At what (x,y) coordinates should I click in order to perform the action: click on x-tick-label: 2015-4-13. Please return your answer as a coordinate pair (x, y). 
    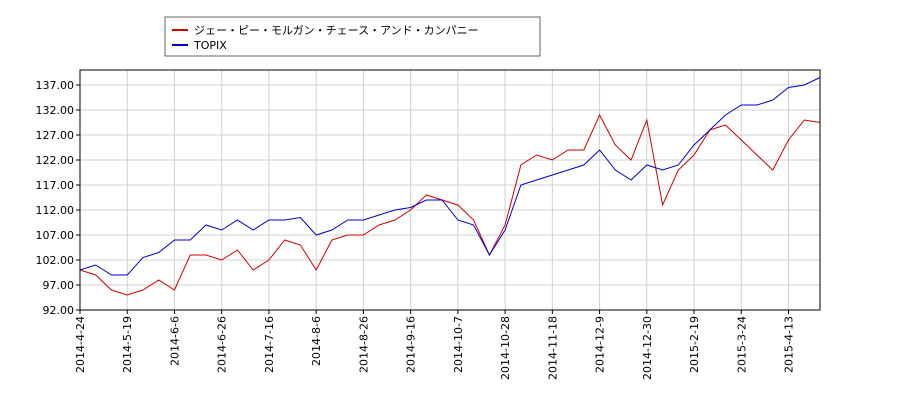
    Looking at the image, I should click on (789, 344).